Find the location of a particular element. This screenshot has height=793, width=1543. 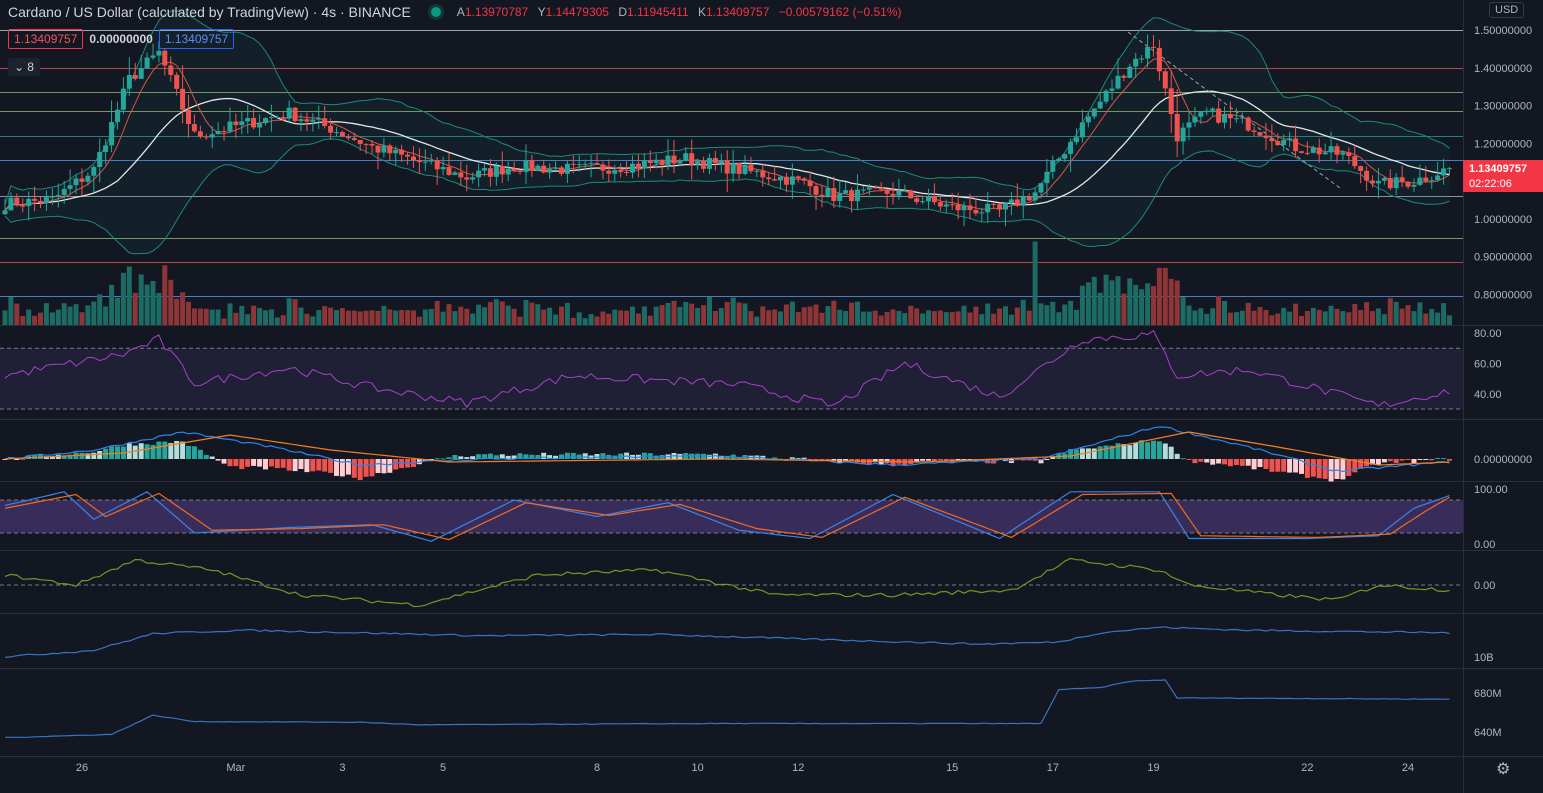

indicator-zero-value: 0.00000000 is located at coordinates (121, 39).